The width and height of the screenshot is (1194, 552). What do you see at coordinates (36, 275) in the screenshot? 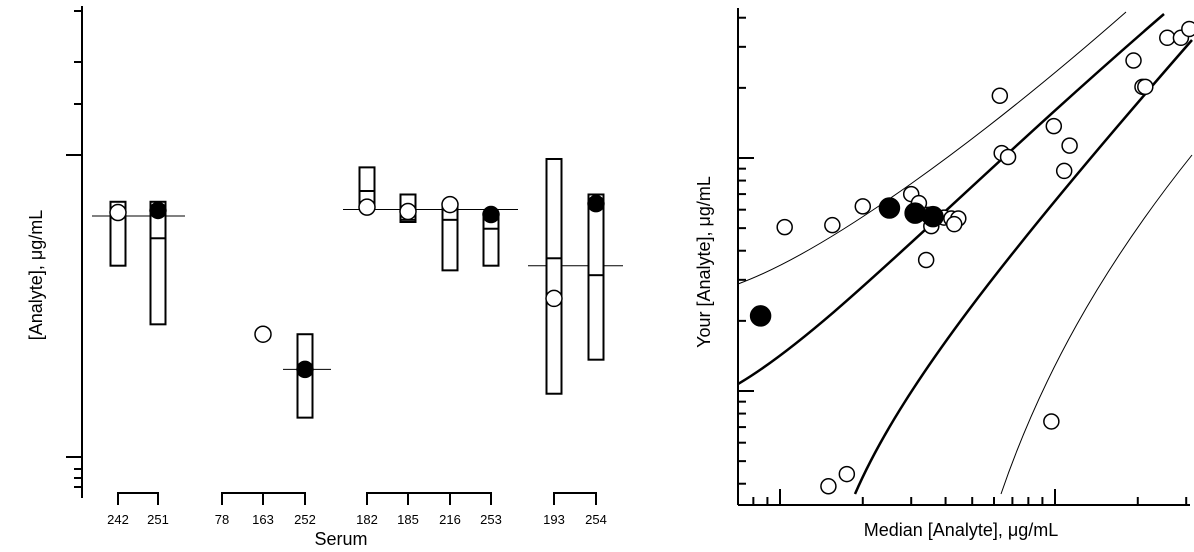
I see `left-y-axis-label: [Analyte], μg/mL` at bounding box center [36, 275].